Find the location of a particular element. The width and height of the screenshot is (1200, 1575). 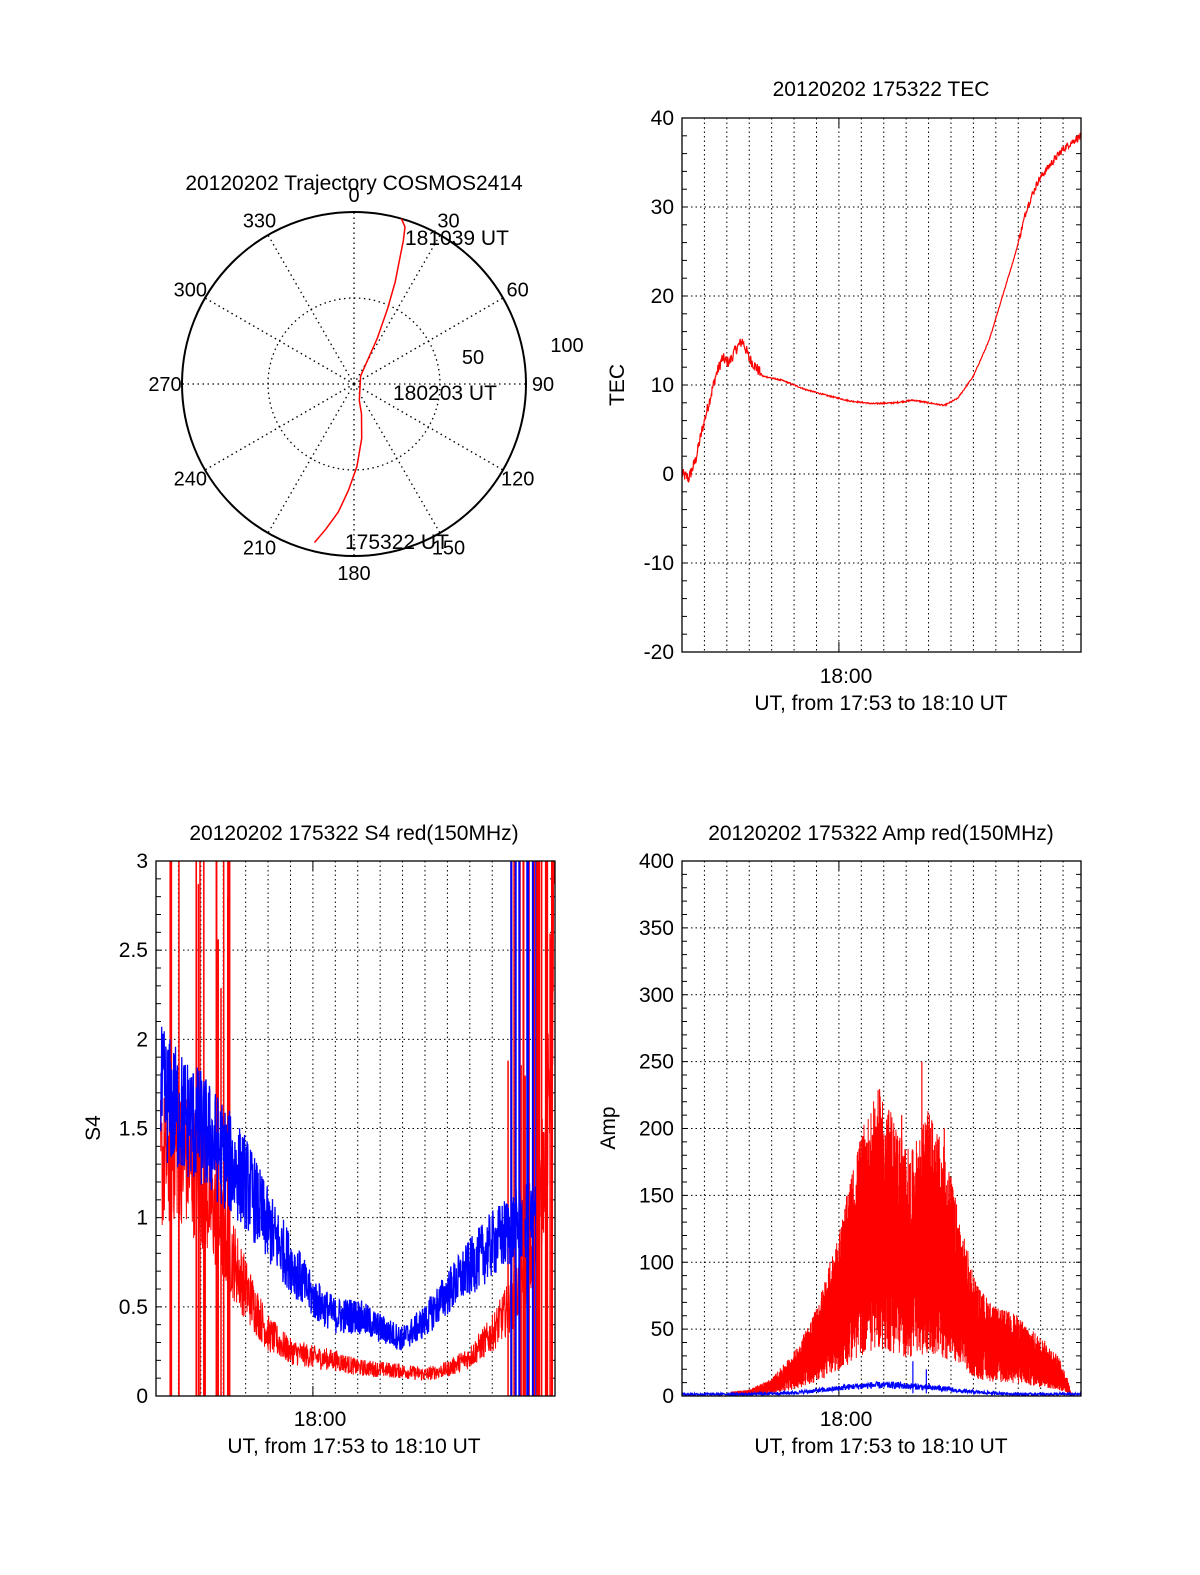

polar-azimuth-label-0: 0 is located at coordinates (353, 196).